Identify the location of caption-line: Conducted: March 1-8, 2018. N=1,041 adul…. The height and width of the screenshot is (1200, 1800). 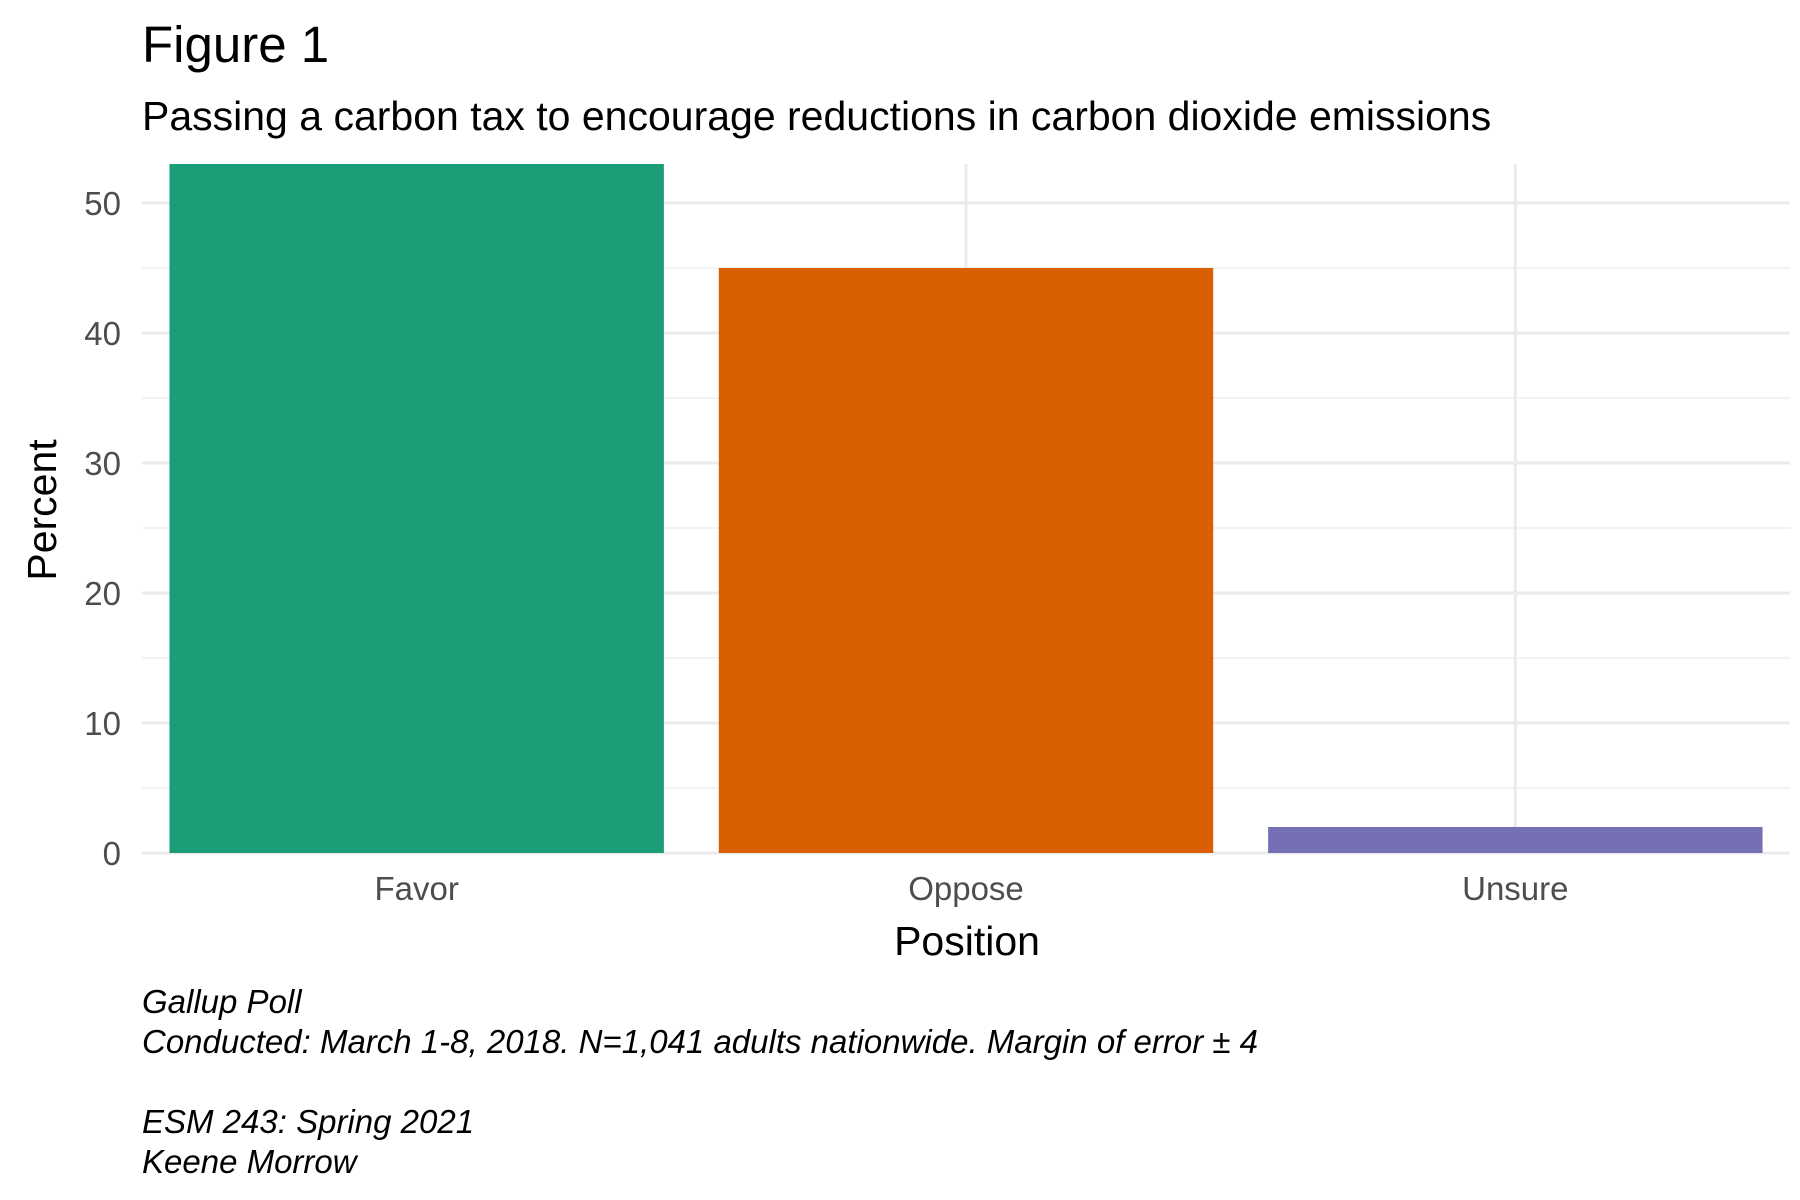
(700, 1041).